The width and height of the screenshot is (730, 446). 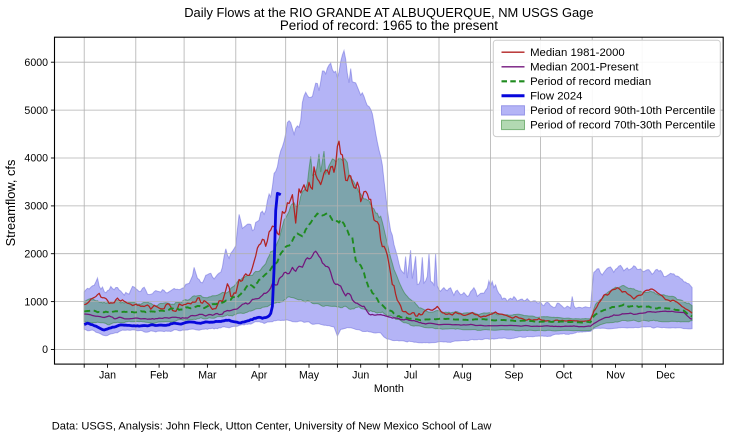 I want to click on svg-text: Jan, so click(x=107, y=376).